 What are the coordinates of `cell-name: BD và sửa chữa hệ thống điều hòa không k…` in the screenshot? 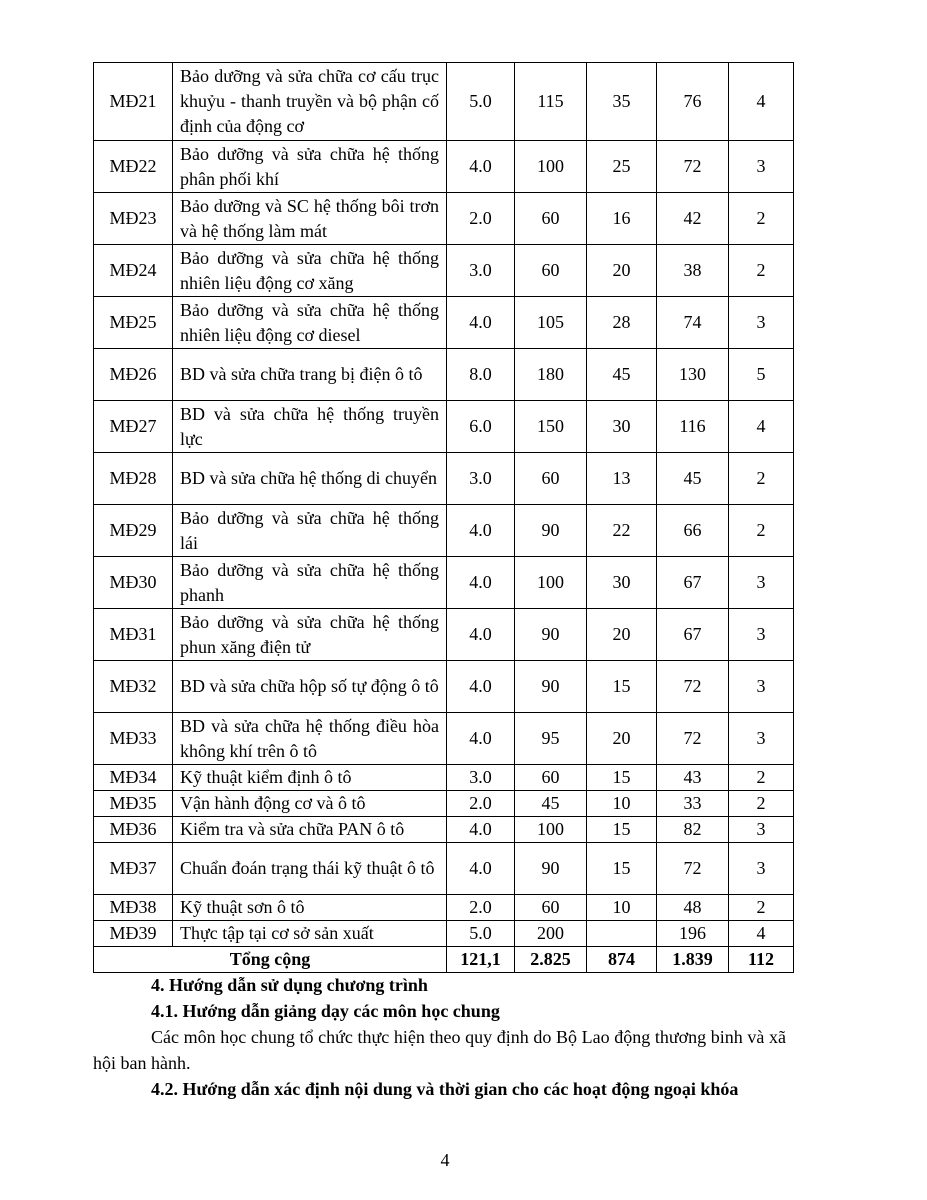 It's located at (309, 738).